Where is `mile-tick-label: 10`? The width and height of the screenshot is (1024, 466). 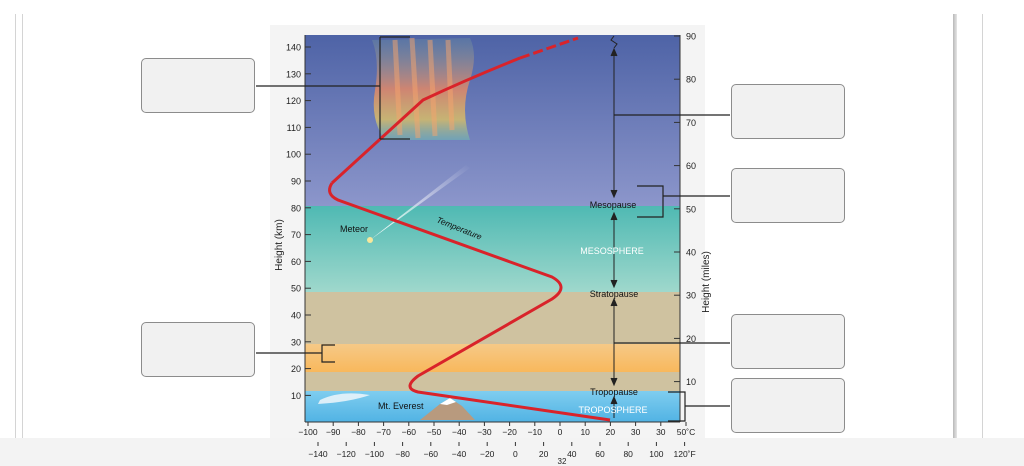 mile-tick-label: 10 is located at coordinates (691, 382).